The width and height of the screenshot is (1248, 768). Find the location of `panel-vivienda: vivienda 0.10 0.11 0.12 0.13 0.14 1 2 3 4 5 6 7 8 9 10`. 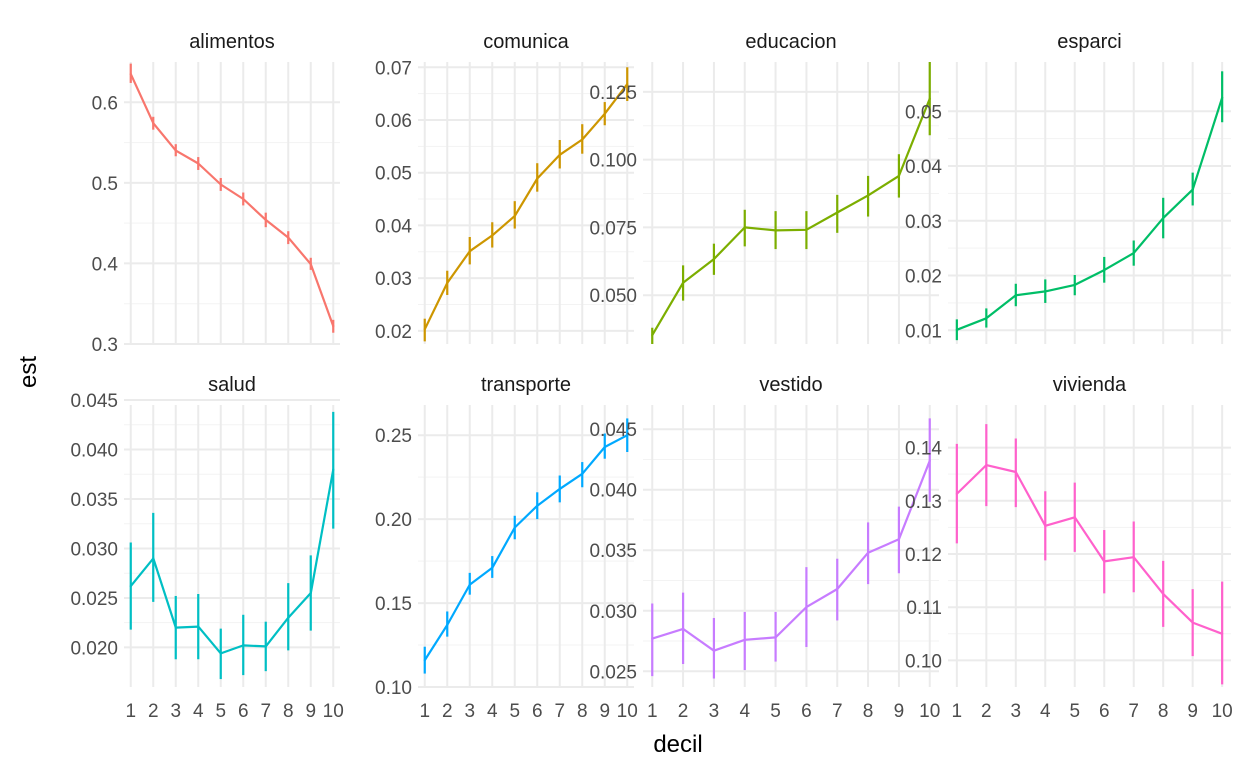

panel-vivienda: vivienda 0.10 0.11 0.12 0.13 0.14 1 2 3 4 5 6 7 8 9 10 is located at coordinates (1069, 548).